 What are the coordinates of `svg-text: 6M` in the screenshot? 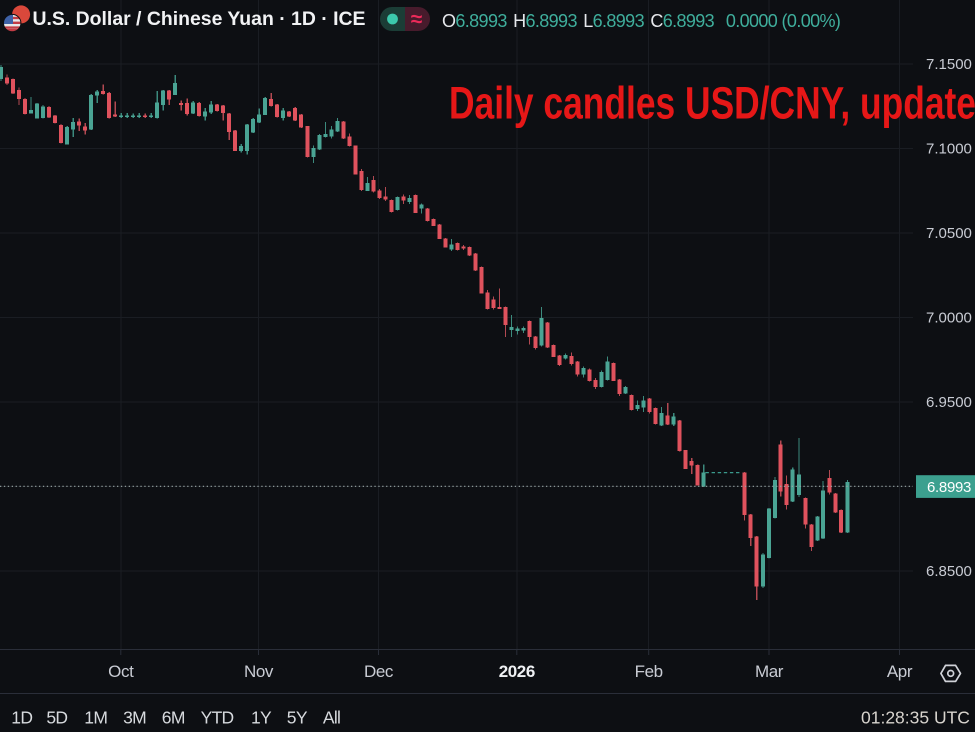 It's located at (173, 718).